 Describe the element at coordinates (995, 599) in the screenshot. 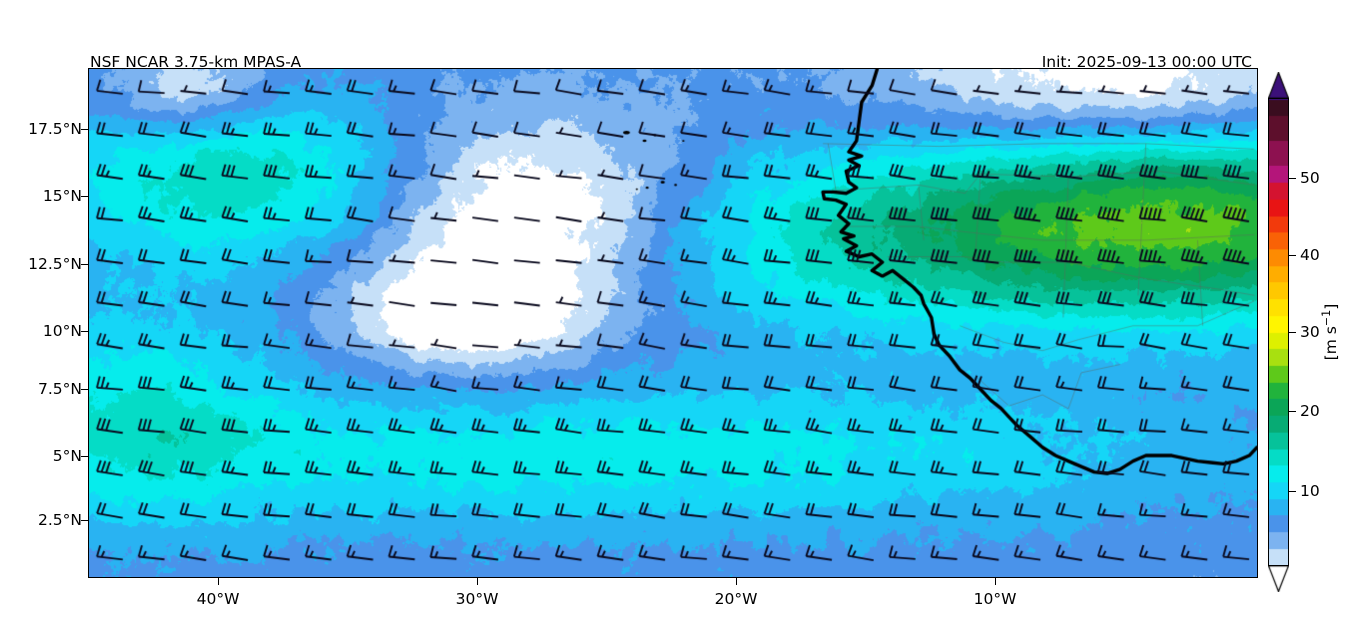

I see `longitude-tick-label: 10°W` at that location.